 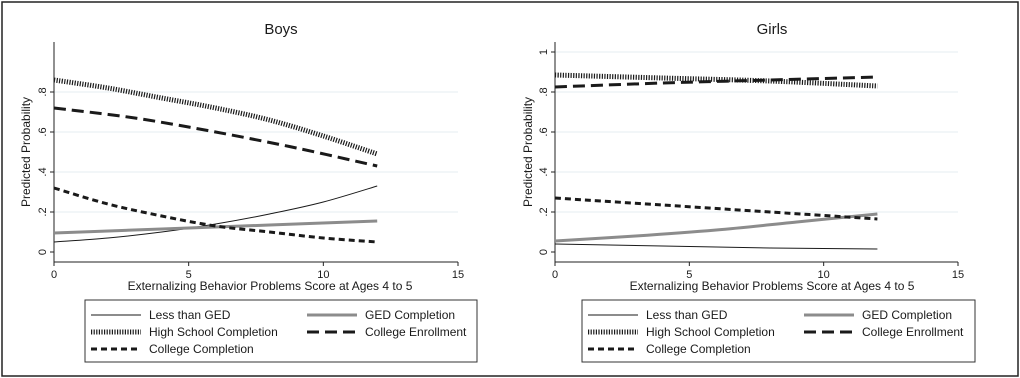 I want to click on chart-title: Girls, so click(x=772, y=29).